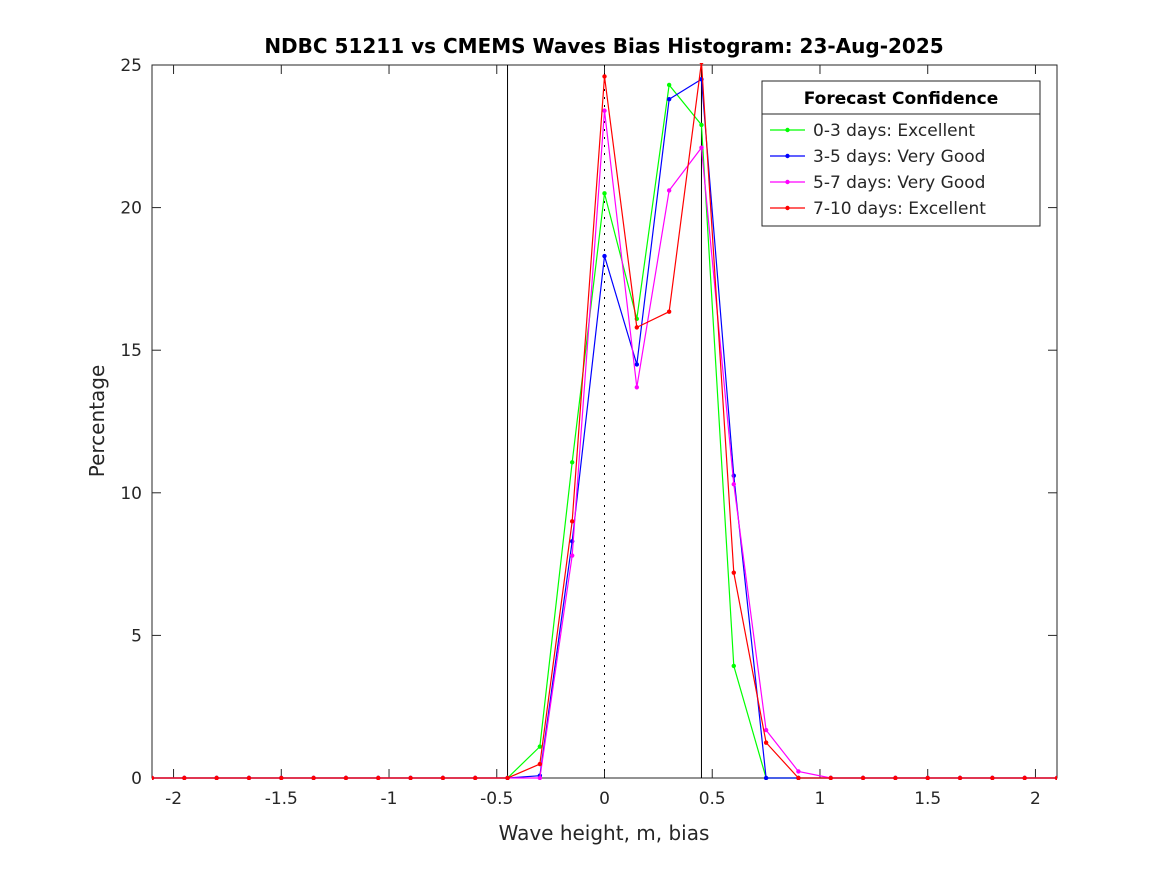 The image size is (1167, 879). I want to click on y-tick-label: 15, so click(131, 351).